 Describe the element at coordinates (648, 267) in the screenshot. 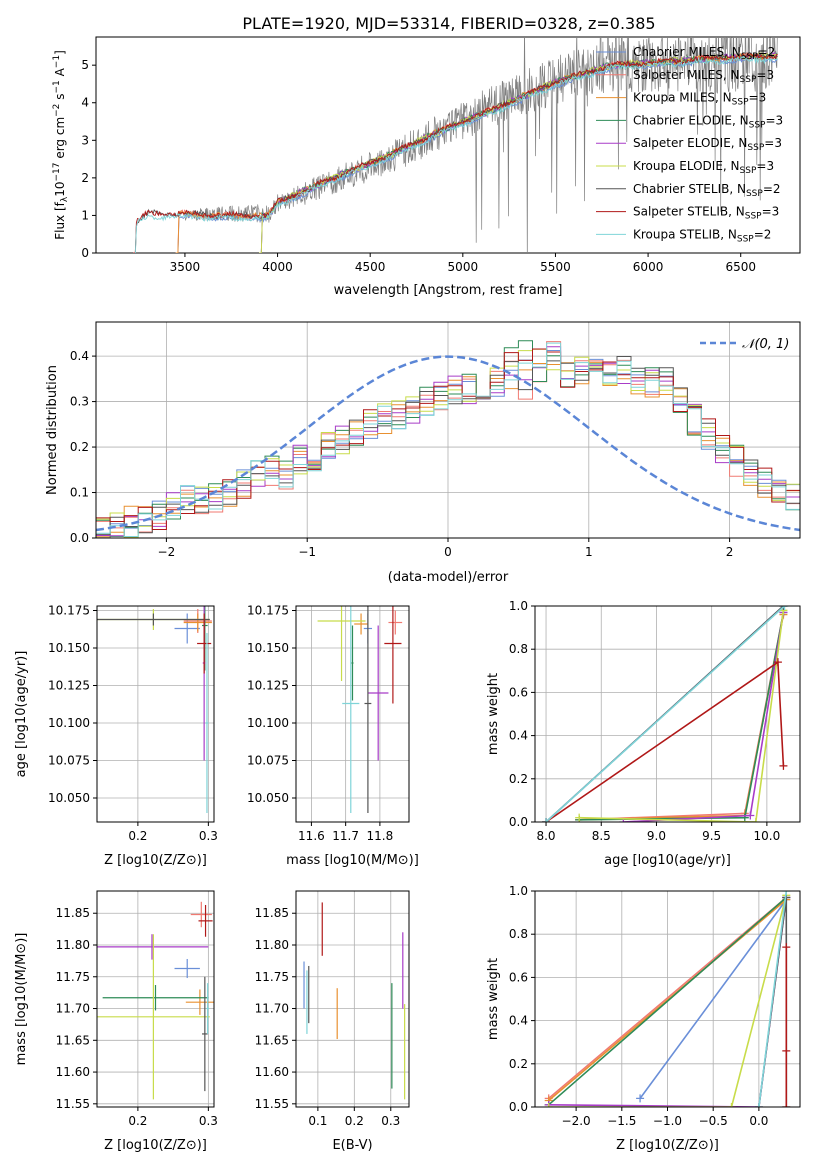

I see `x-tick-label: 6000` at that location.